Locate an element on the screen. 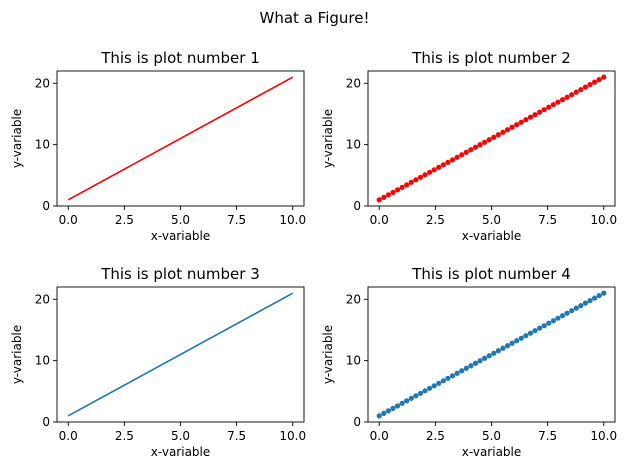 This screenshot has height=475, width=629. subplot-title: This is plot number 3 is located at coordinates (180, 274).